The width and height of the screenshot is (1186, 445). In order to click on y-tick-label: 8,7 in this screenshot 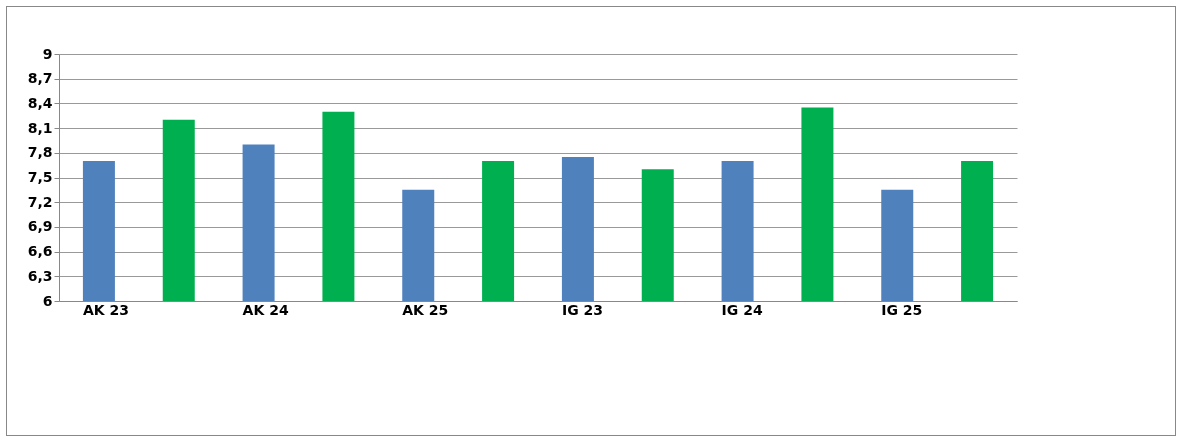, I will do `click(40, 78)`.